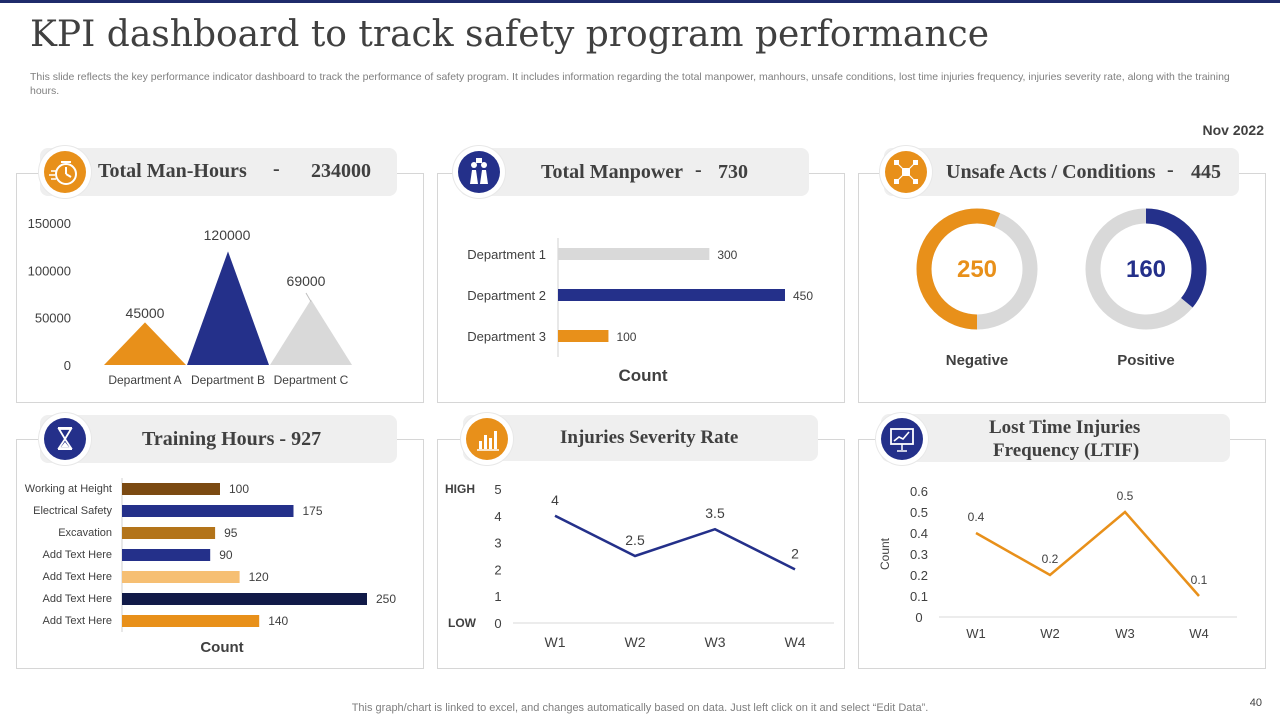  What do you see at coordinates (276, 169) in the screenshot?
I see `man-hours-dash: -` at bounding box center [276, 169].